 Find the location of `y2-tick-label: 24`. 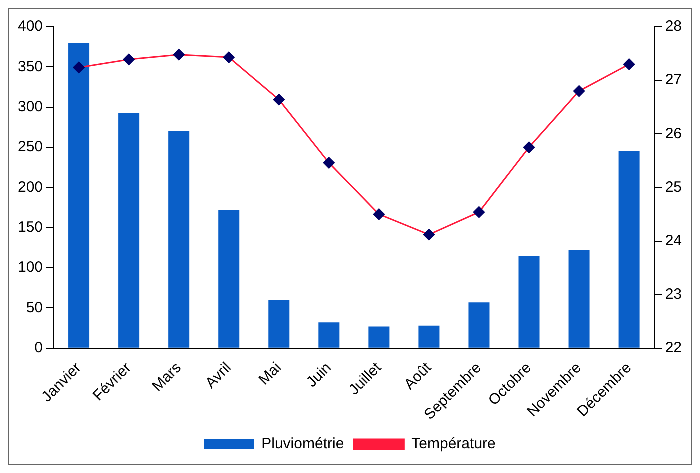

y2-tick-label: 24 is located at coordinates (673, 241).